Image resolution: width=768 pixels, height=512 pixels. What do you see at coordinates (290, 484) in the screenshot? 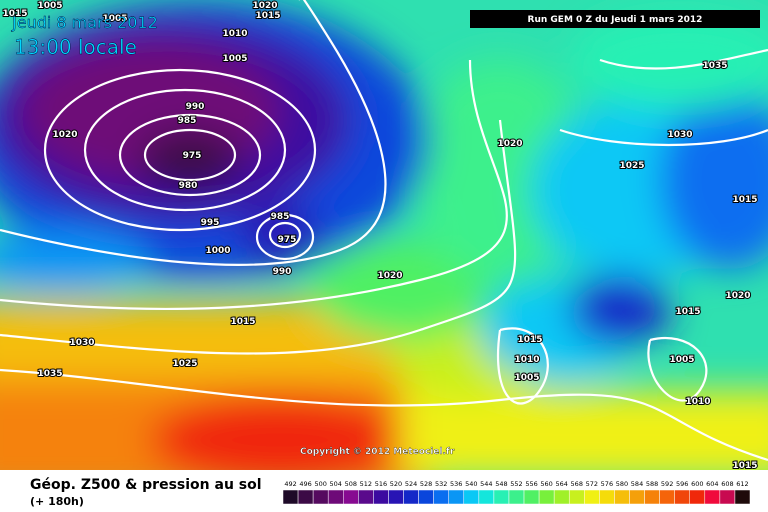
I see `color-scale-label: 492` at bounding box center [290, 484].